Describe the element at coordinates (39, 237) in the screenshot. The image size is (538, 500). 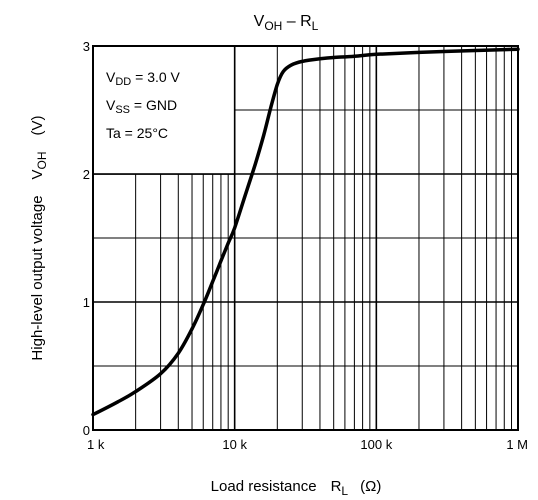
I see `y-axis-label: High-level output voltageVOH(V)` at that location.